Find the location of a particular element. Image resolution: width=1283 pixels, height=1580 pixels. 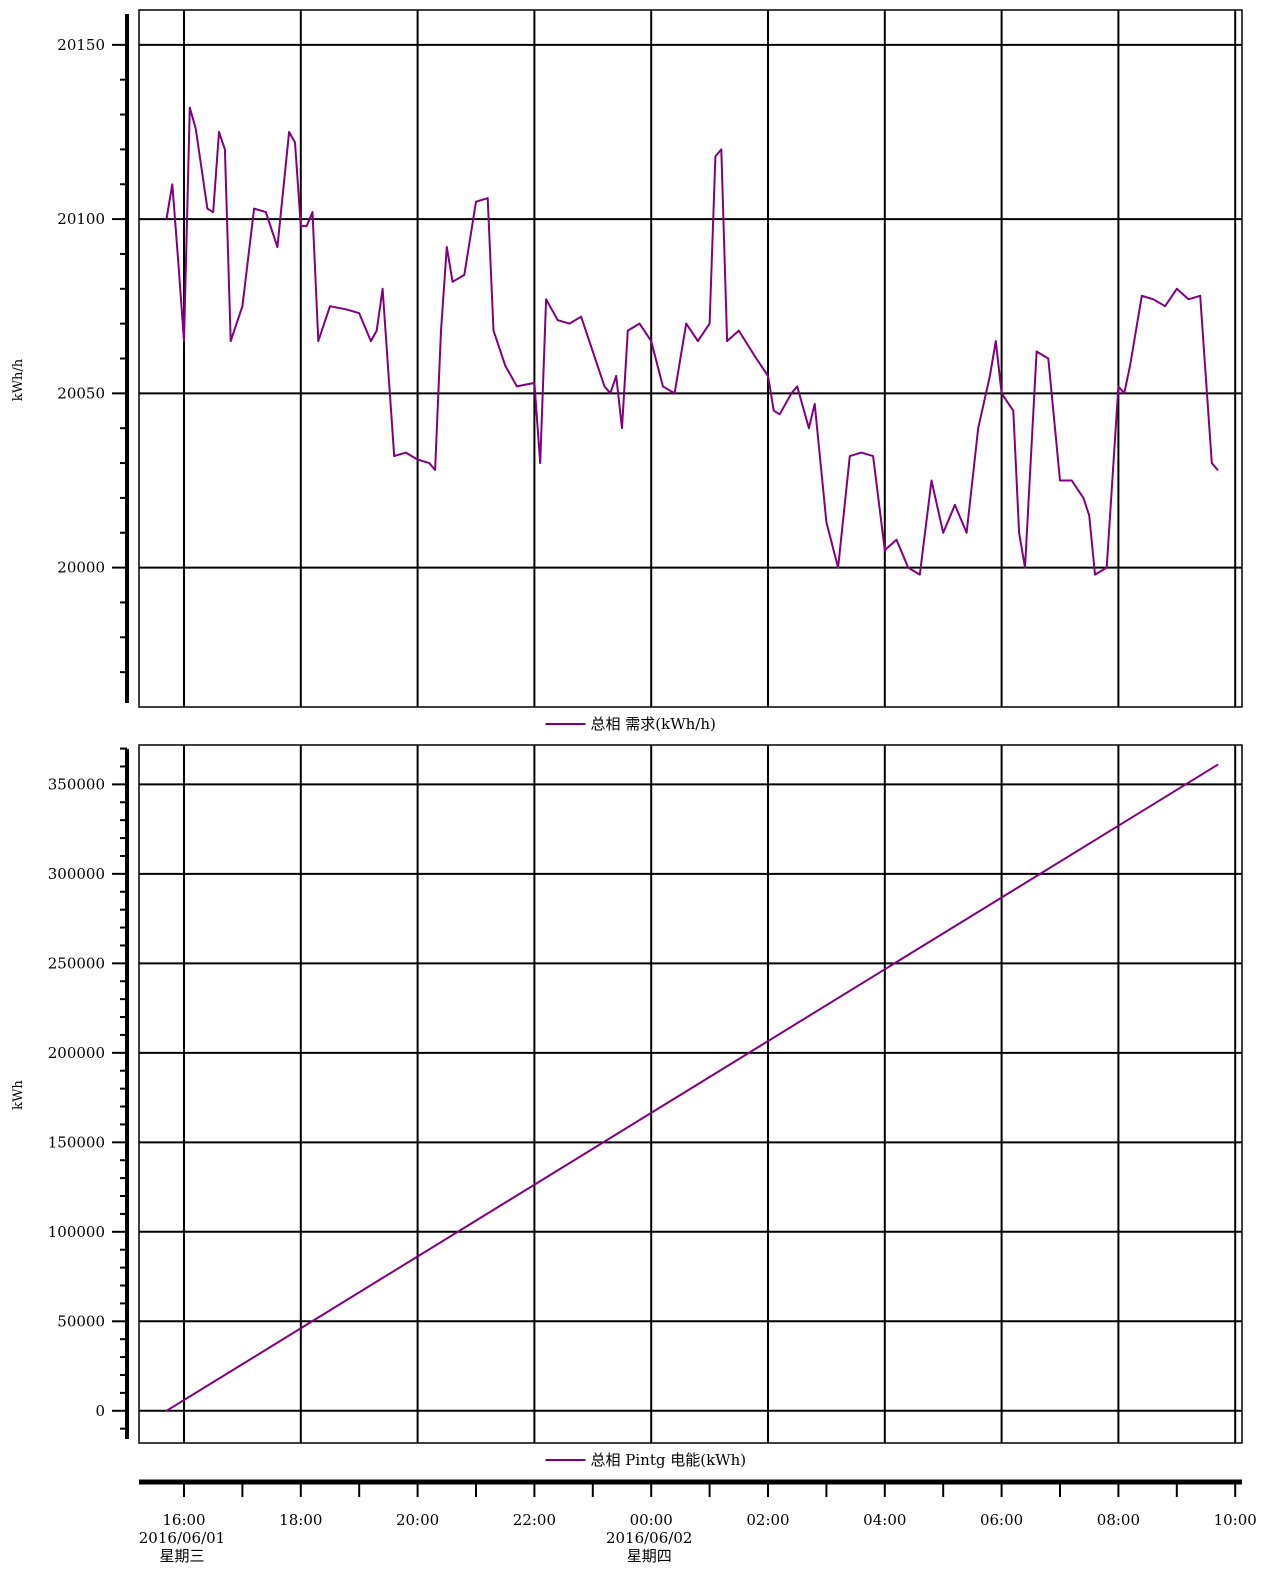

legend-label: 总相 需求(kWh/h) is located at coordinates (653, 724).